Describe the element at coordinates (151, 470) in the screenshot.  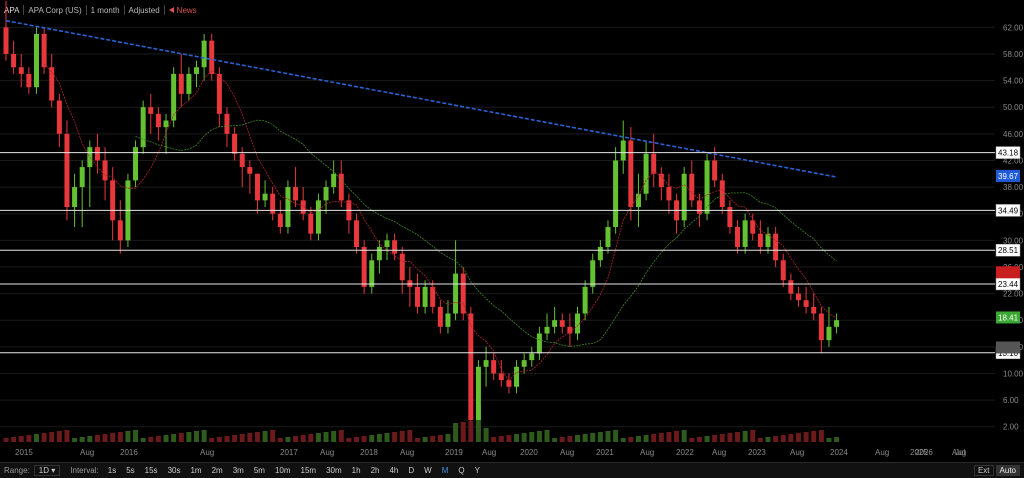
I see `interval-15s: 15s` at that location.